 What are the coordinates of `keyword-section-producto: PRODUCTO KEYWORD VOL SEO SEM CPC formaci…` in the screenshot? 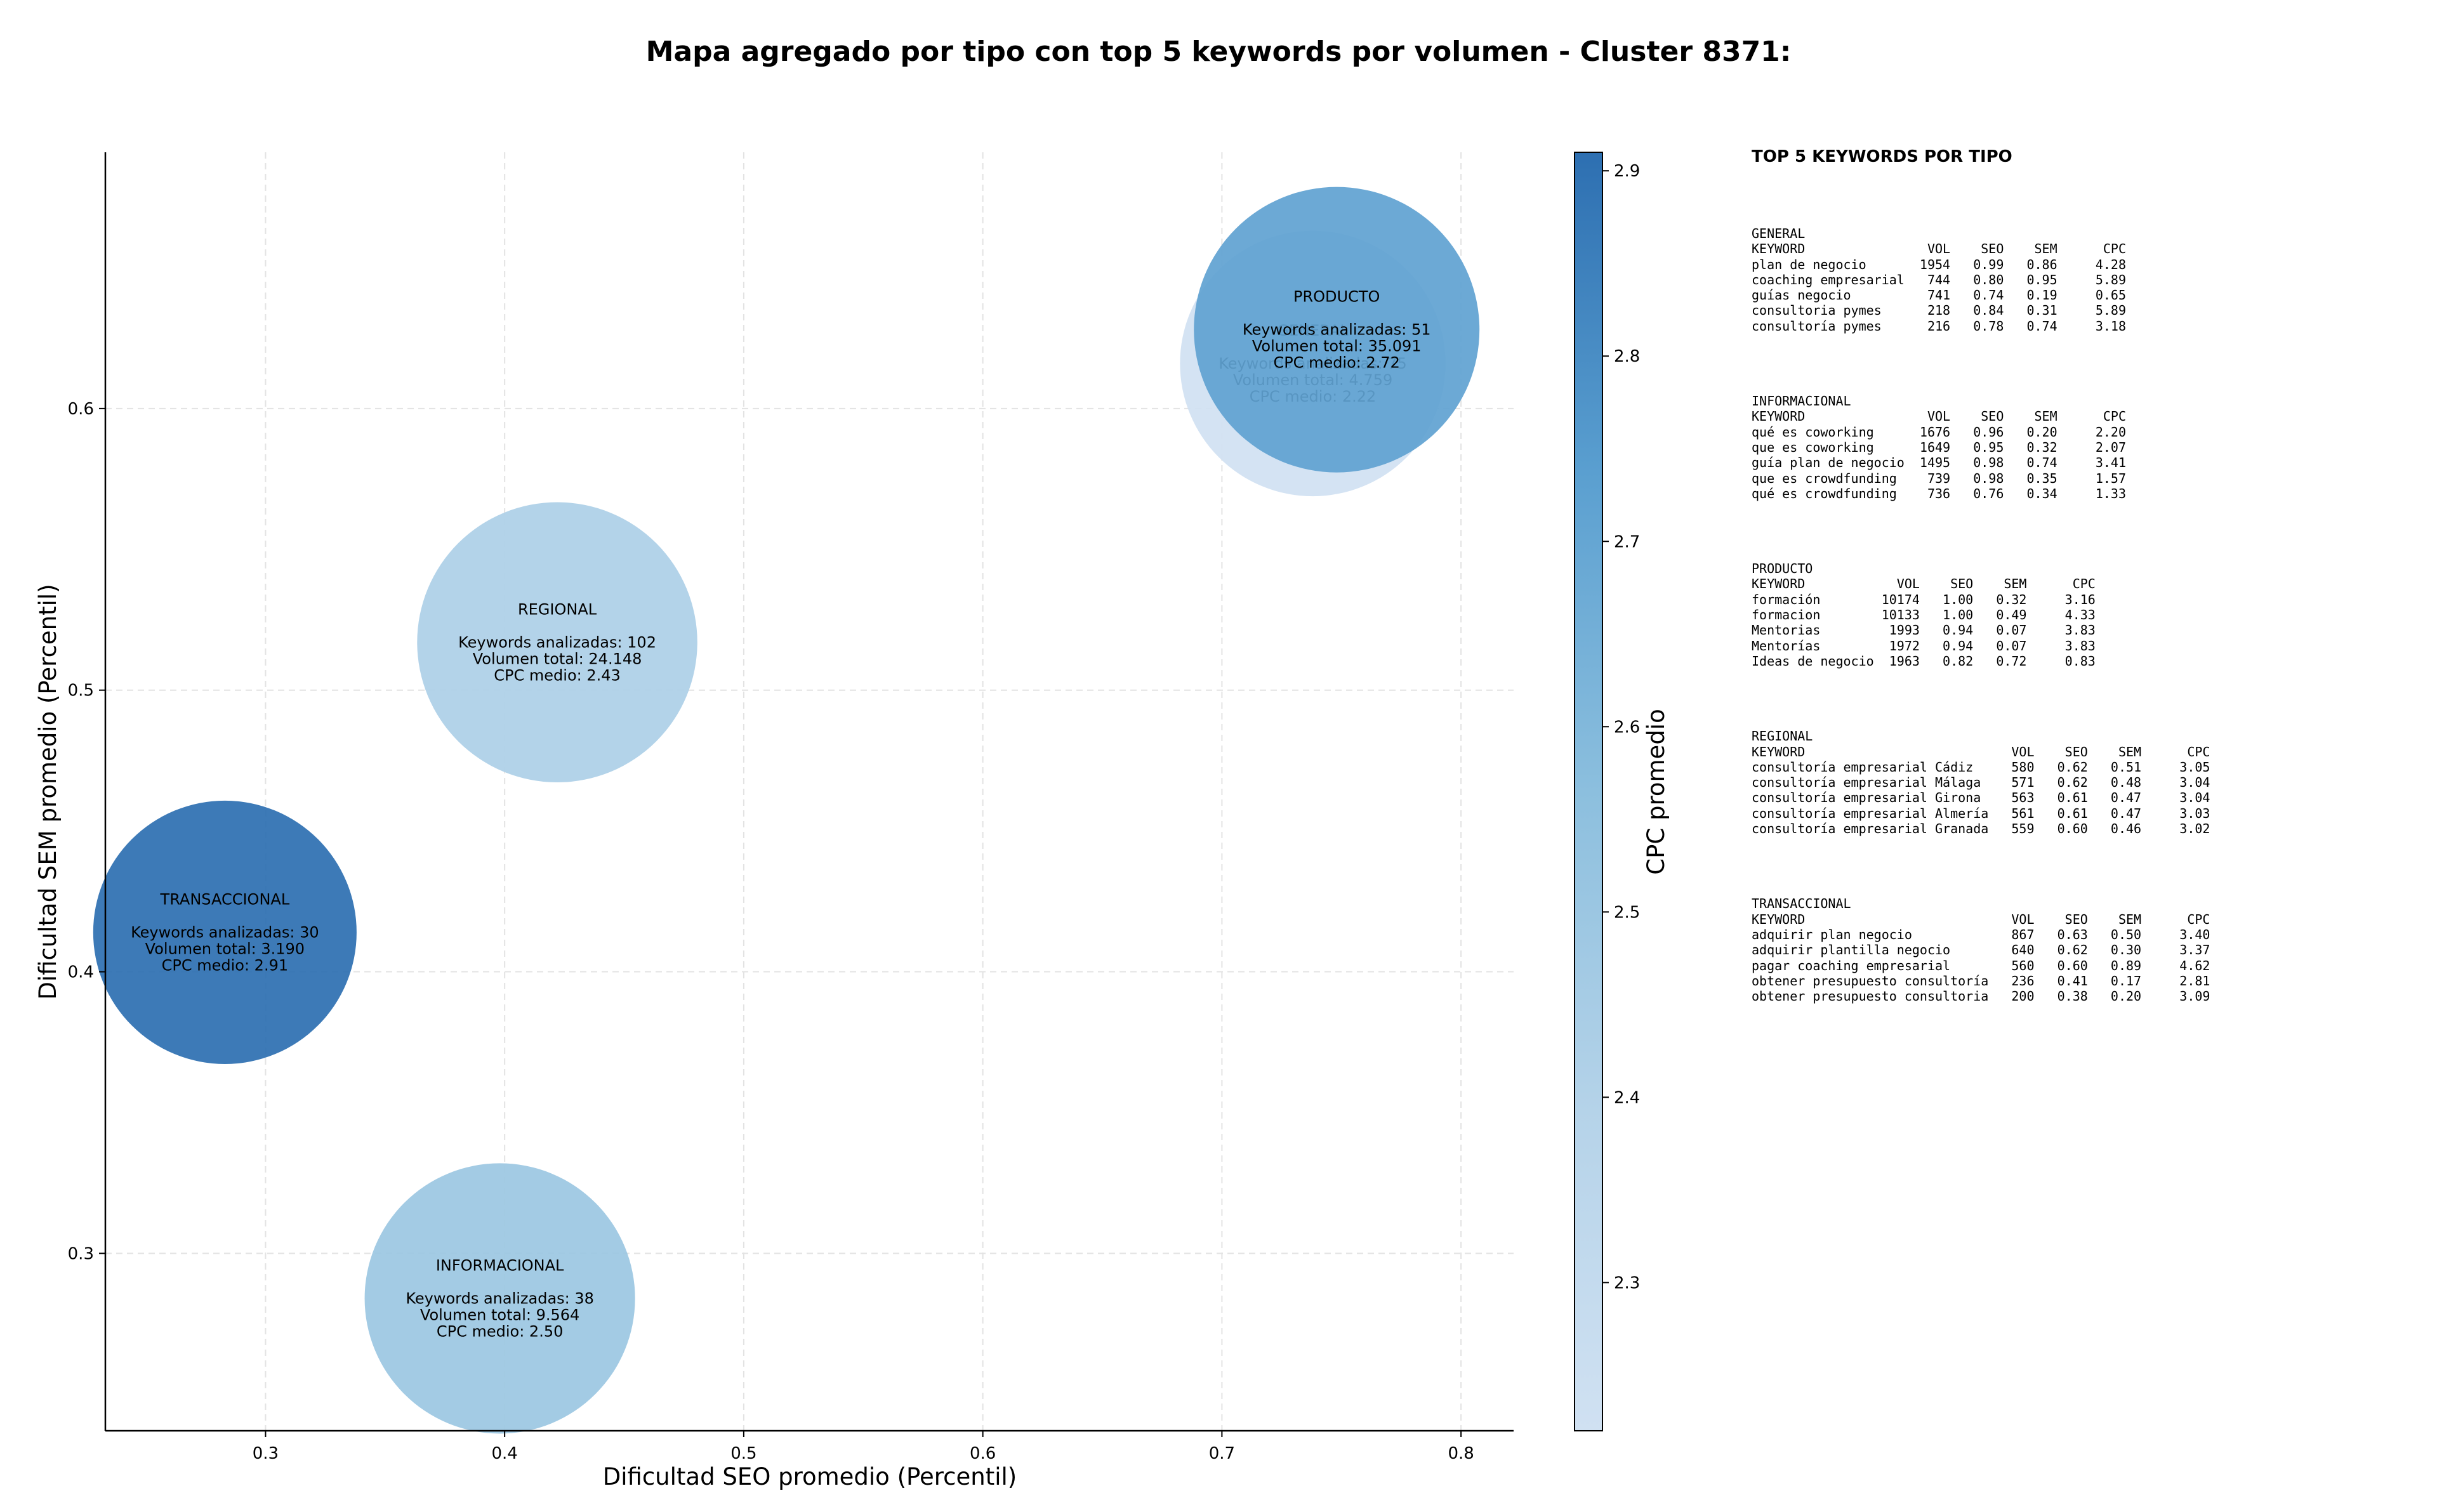 It's located at (2088, 615).